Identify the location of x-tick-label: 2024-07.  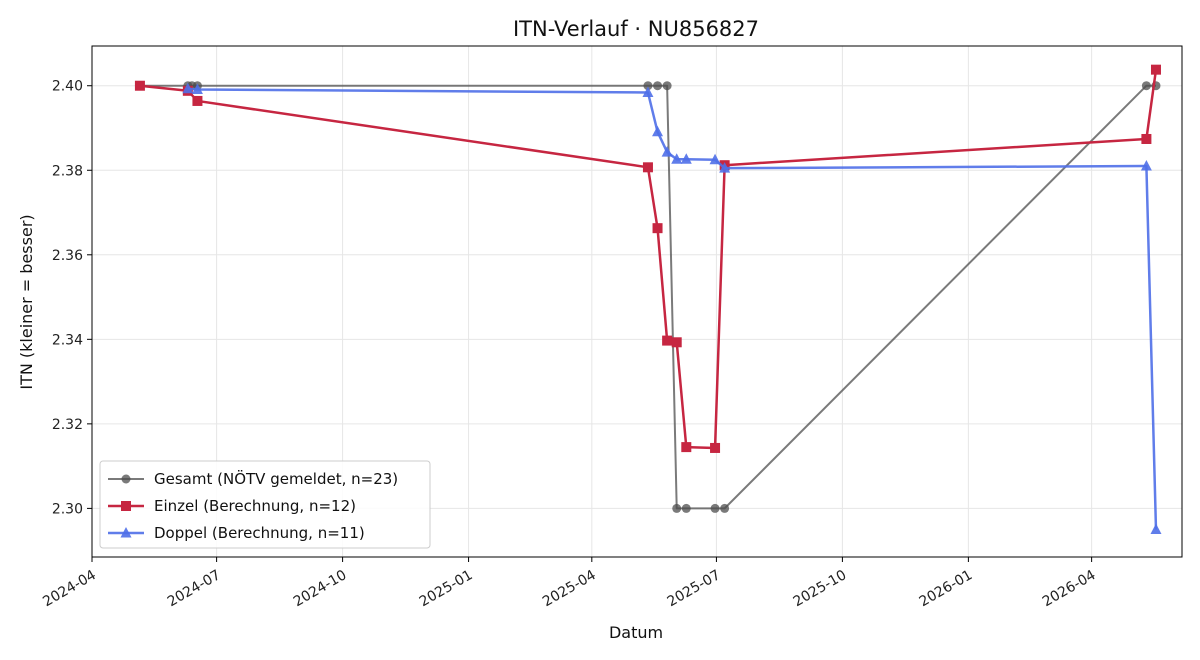
(194, 588).